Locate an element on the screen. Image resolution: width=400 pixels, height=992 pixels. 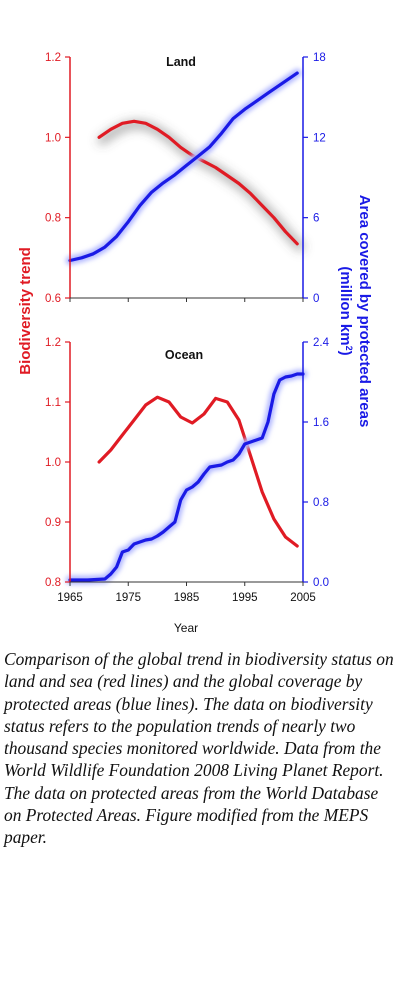
ocean-left-ticks: 0.8 0.9 1.0 1.1 1.2 is located at coordinates (57, 463).